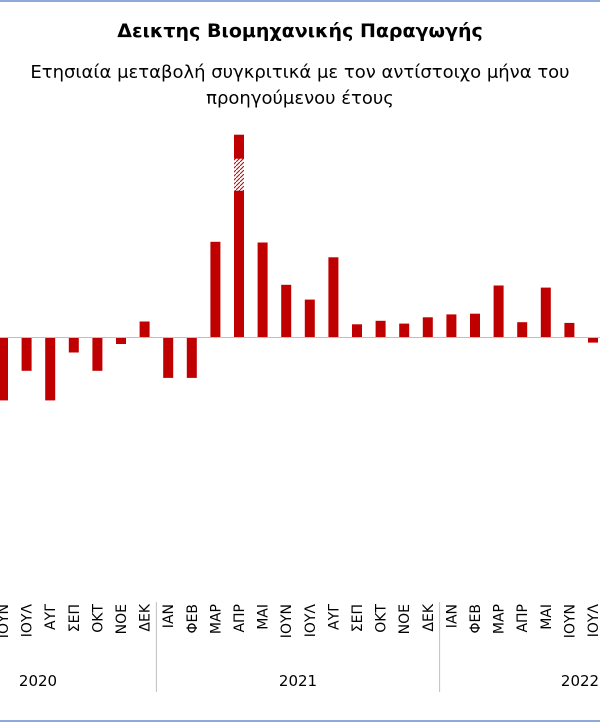 This screenshot has height=722, width=600. I want to click on x-tick-label-3: ΣΕΠ, so click(75, 618).